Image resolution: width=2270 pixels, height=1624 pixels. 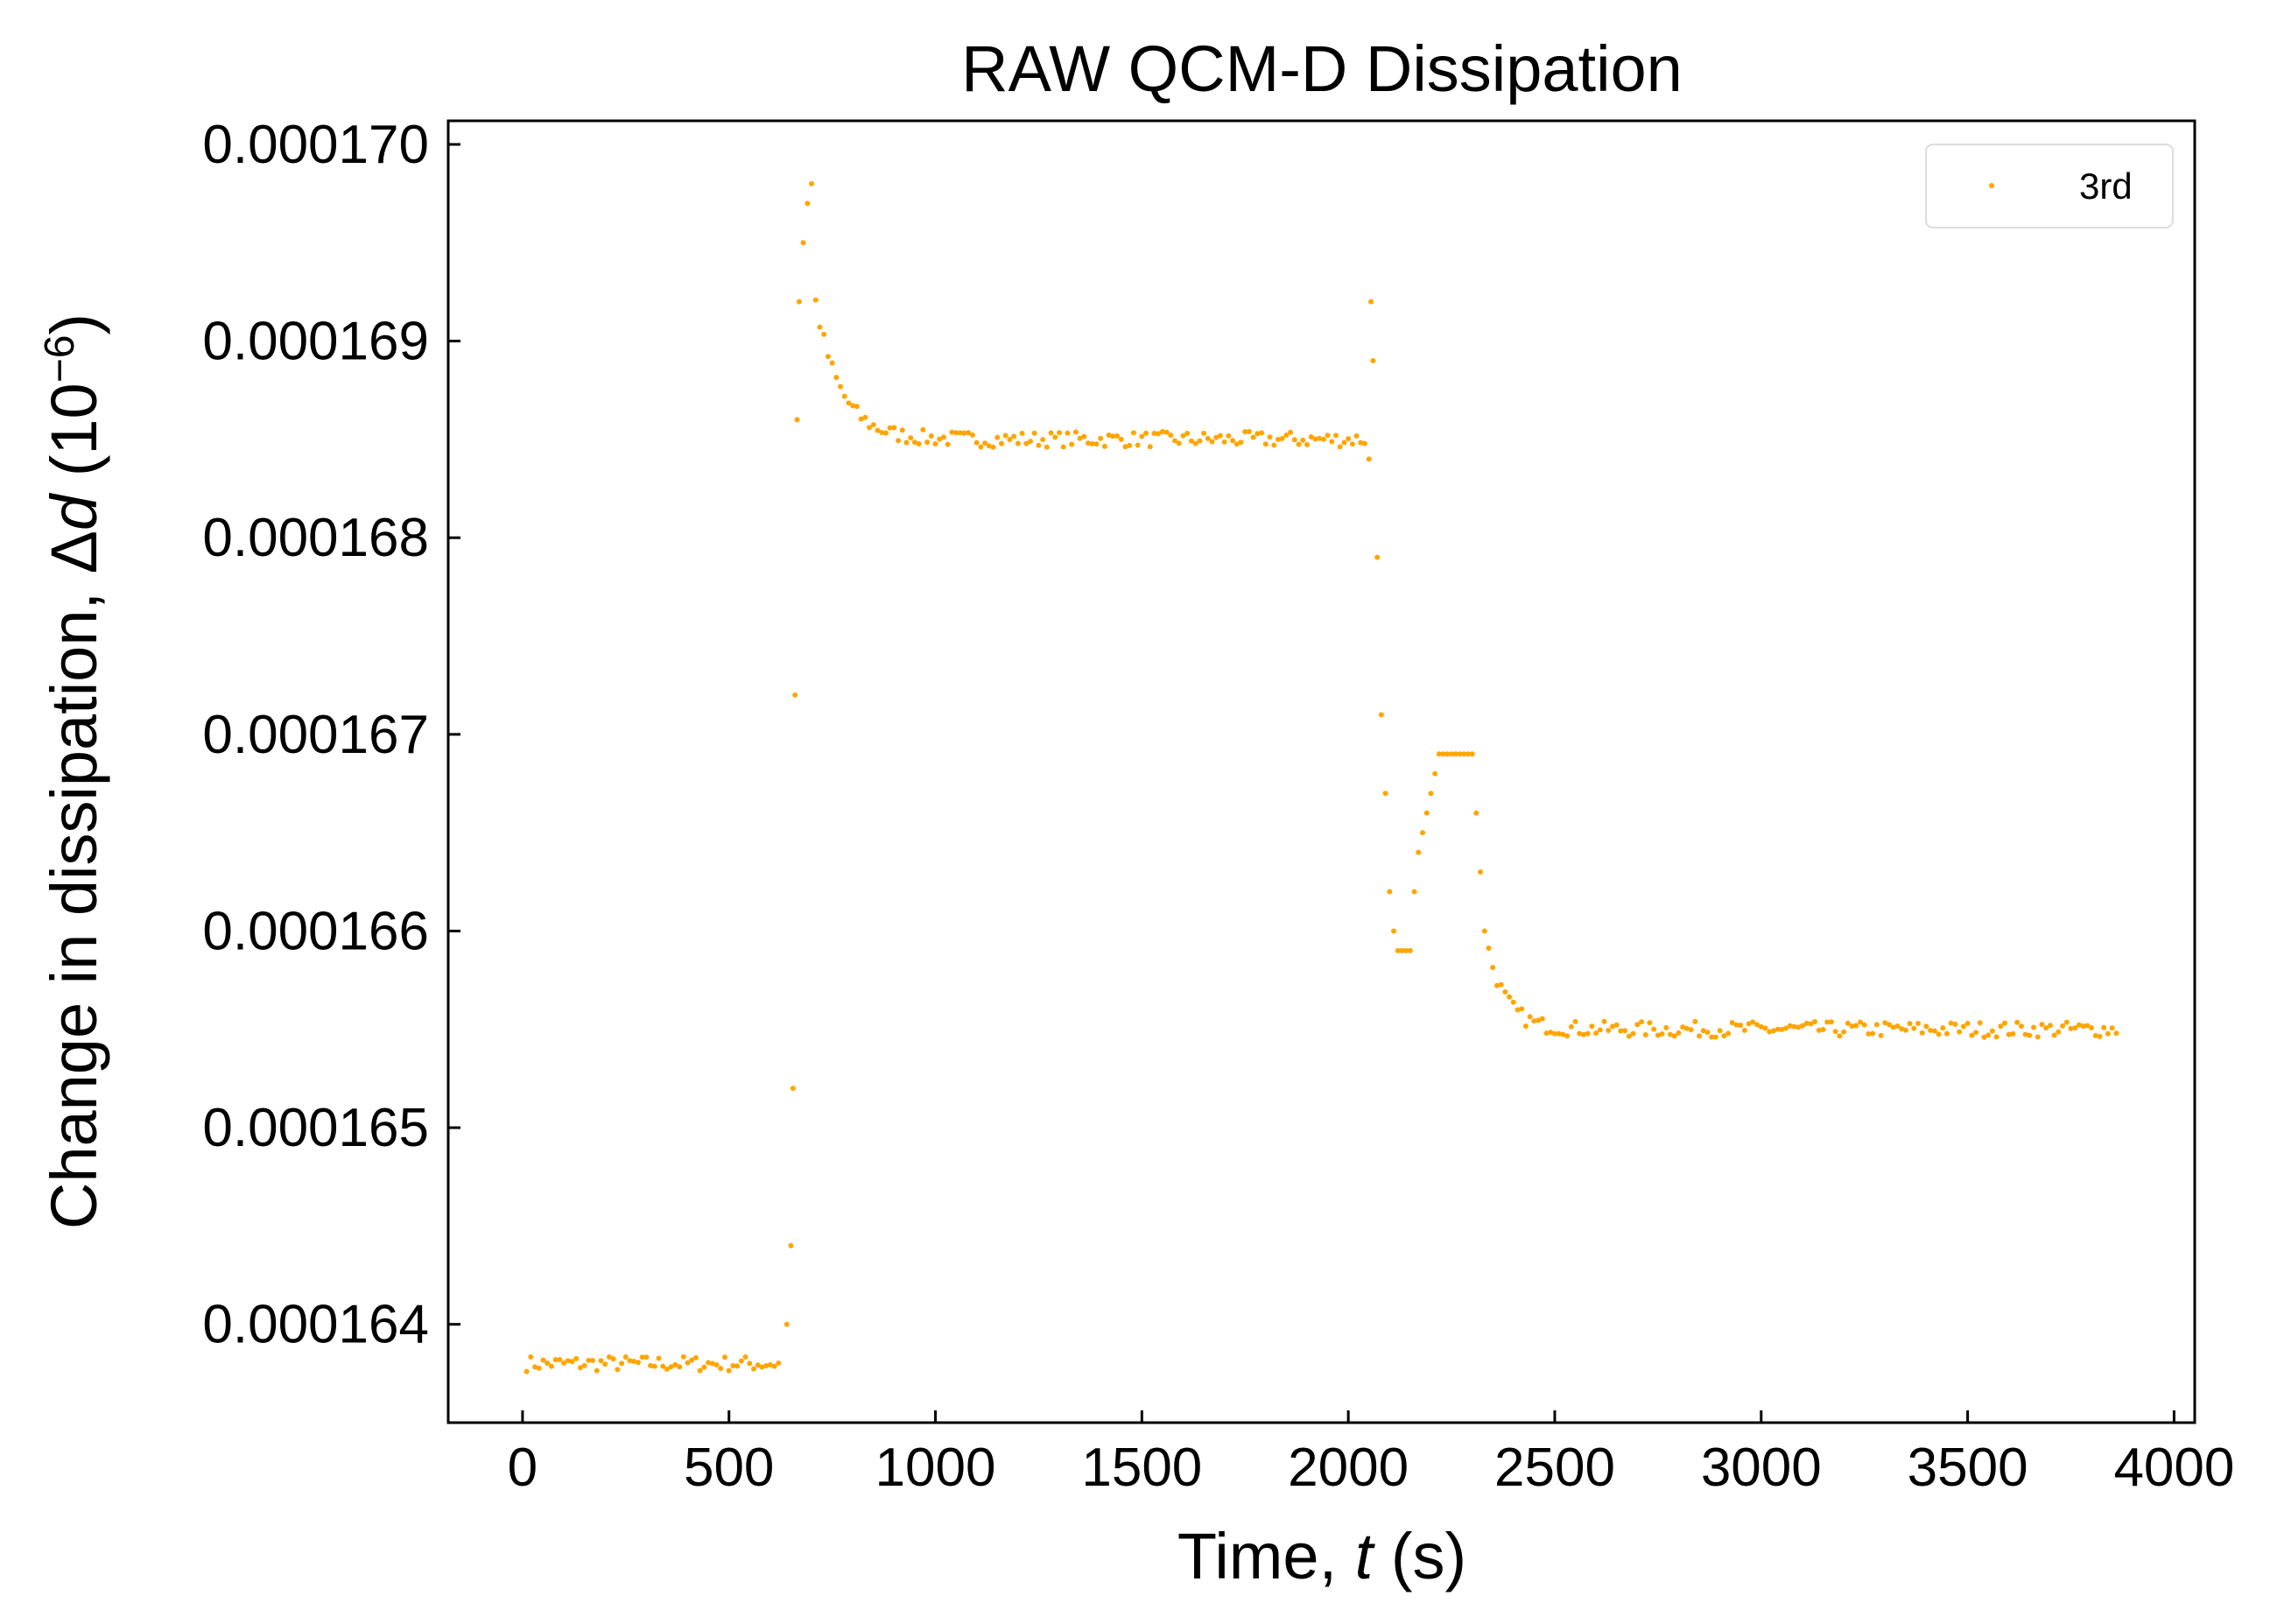 What do you see at coordinates (2049, 186) in the screenshot?
I see `legend: 3rd` at bounding box center [2049, 186].